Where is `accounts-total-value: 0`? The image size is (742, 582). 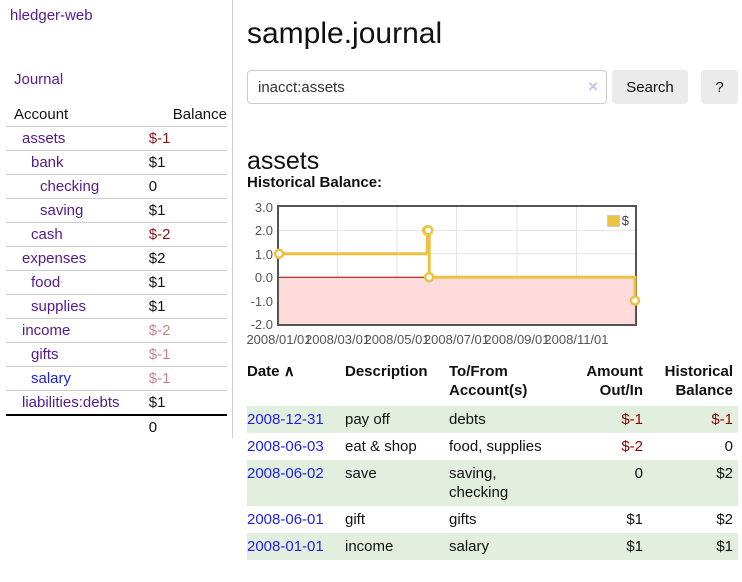 accounts-total-value: 0 is located at coordinates (187, 426).